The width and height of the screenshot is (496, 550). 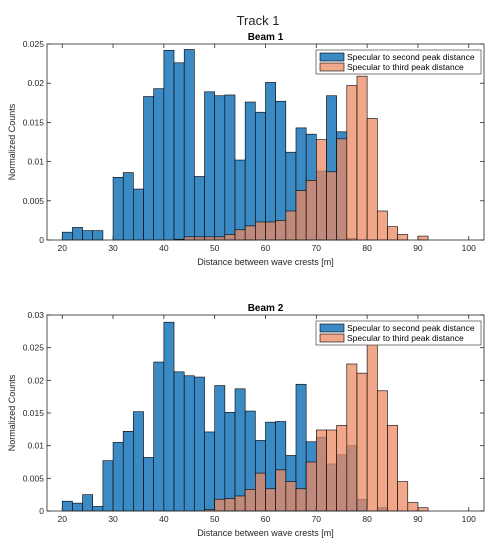 I want to click on y-axis-label: Normalized Counts, so click(x=12, y=141).